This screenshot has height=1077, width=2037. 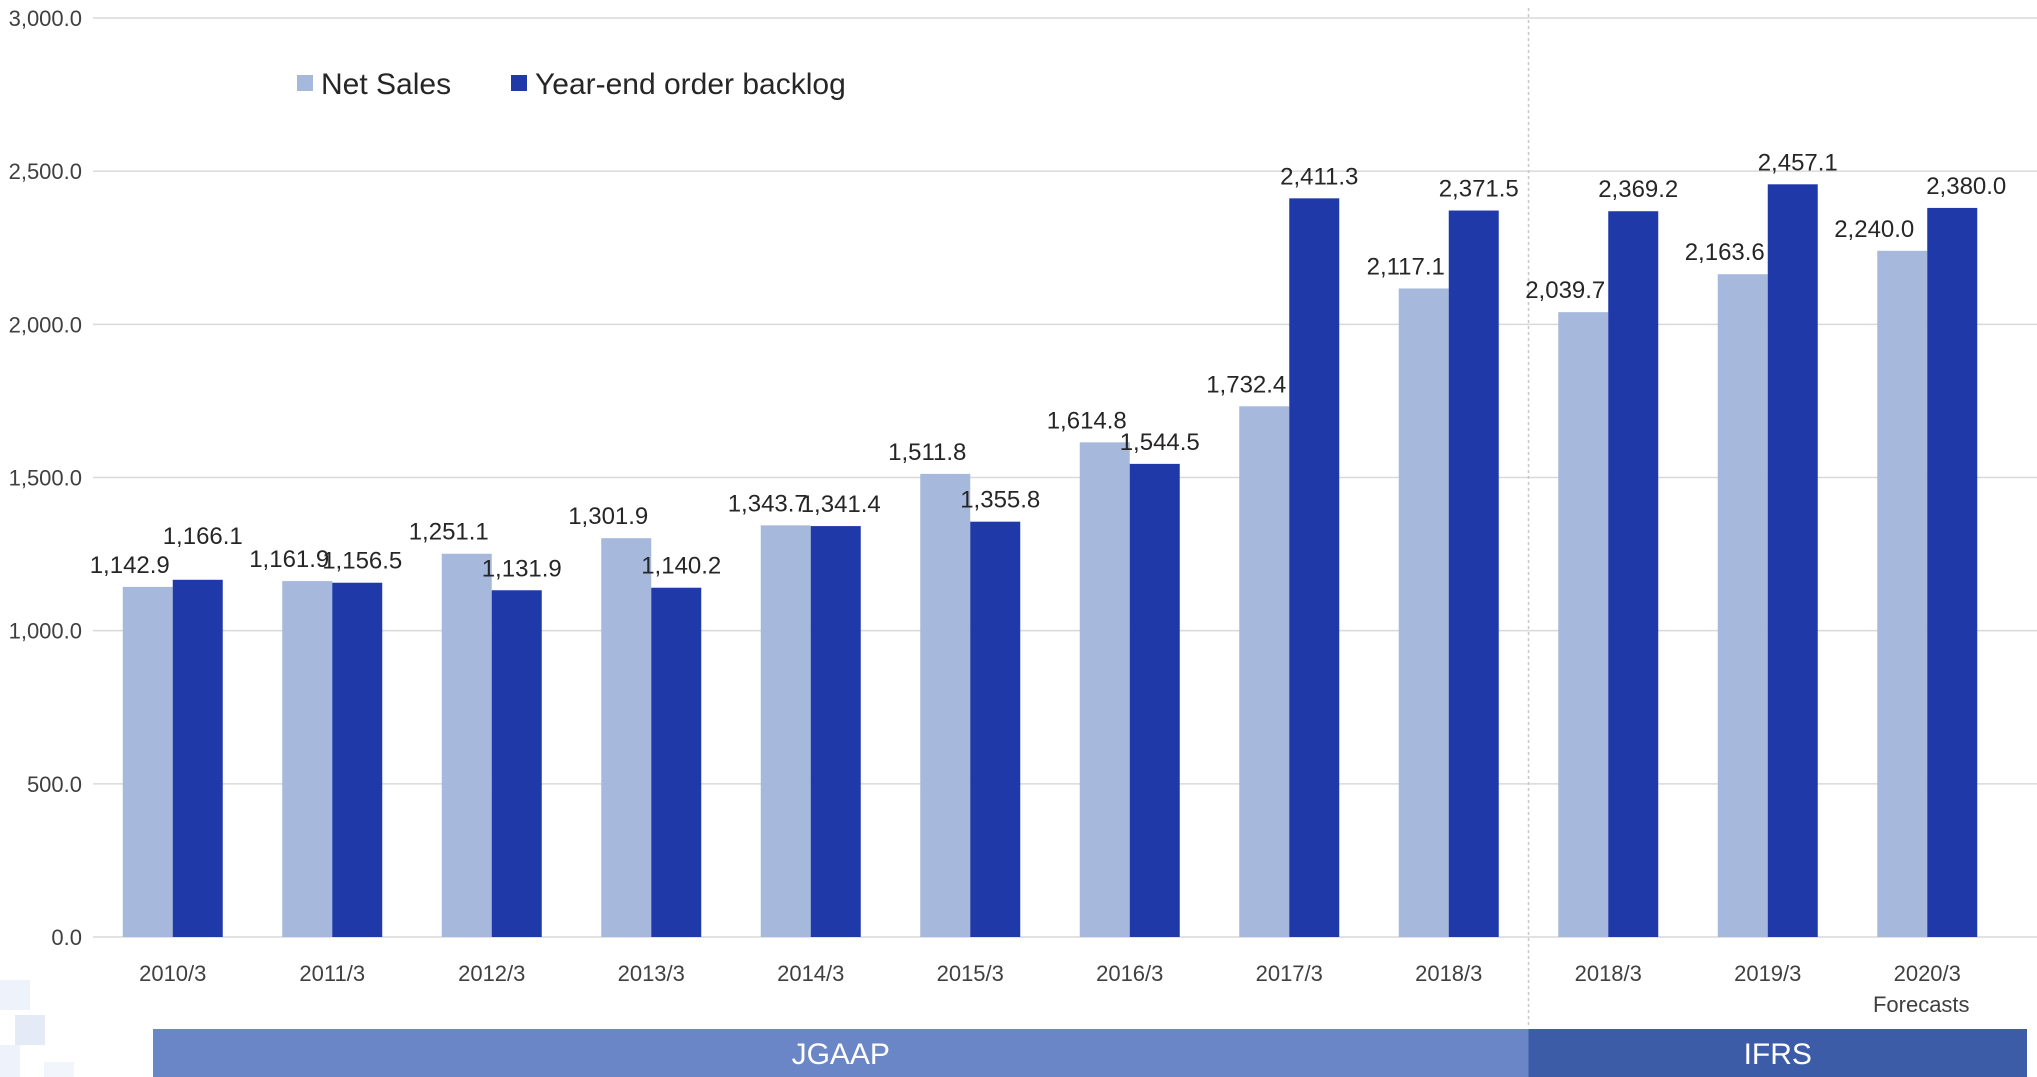 I want to click on net-sales-data-label: 2,117.1, so click(x=1406, y=266).